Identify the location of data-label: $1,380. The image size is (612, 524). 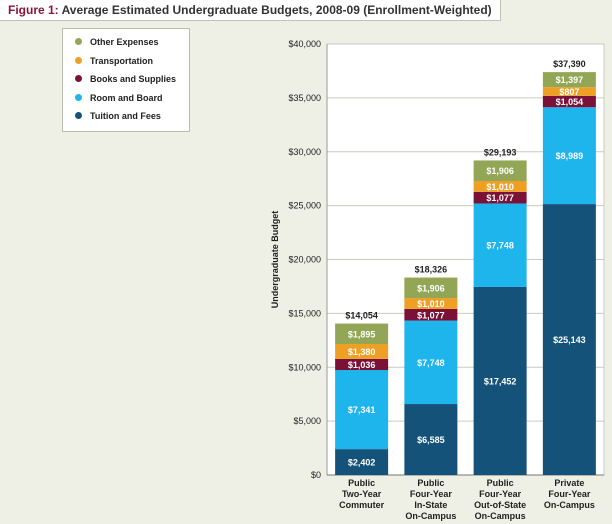
(362, 352).